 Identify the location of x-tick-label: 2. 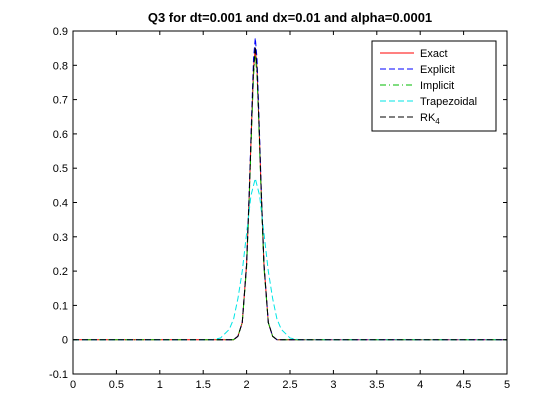
(247, 385).